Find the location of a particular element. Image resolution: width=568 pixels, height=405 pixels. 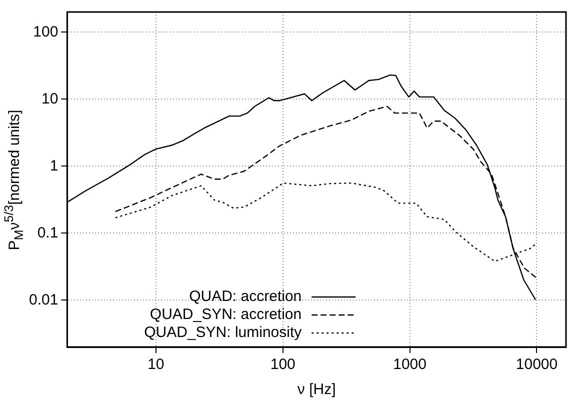

legend-label: QUAD_SYN: luminosity is located at coordinates (223, 333).